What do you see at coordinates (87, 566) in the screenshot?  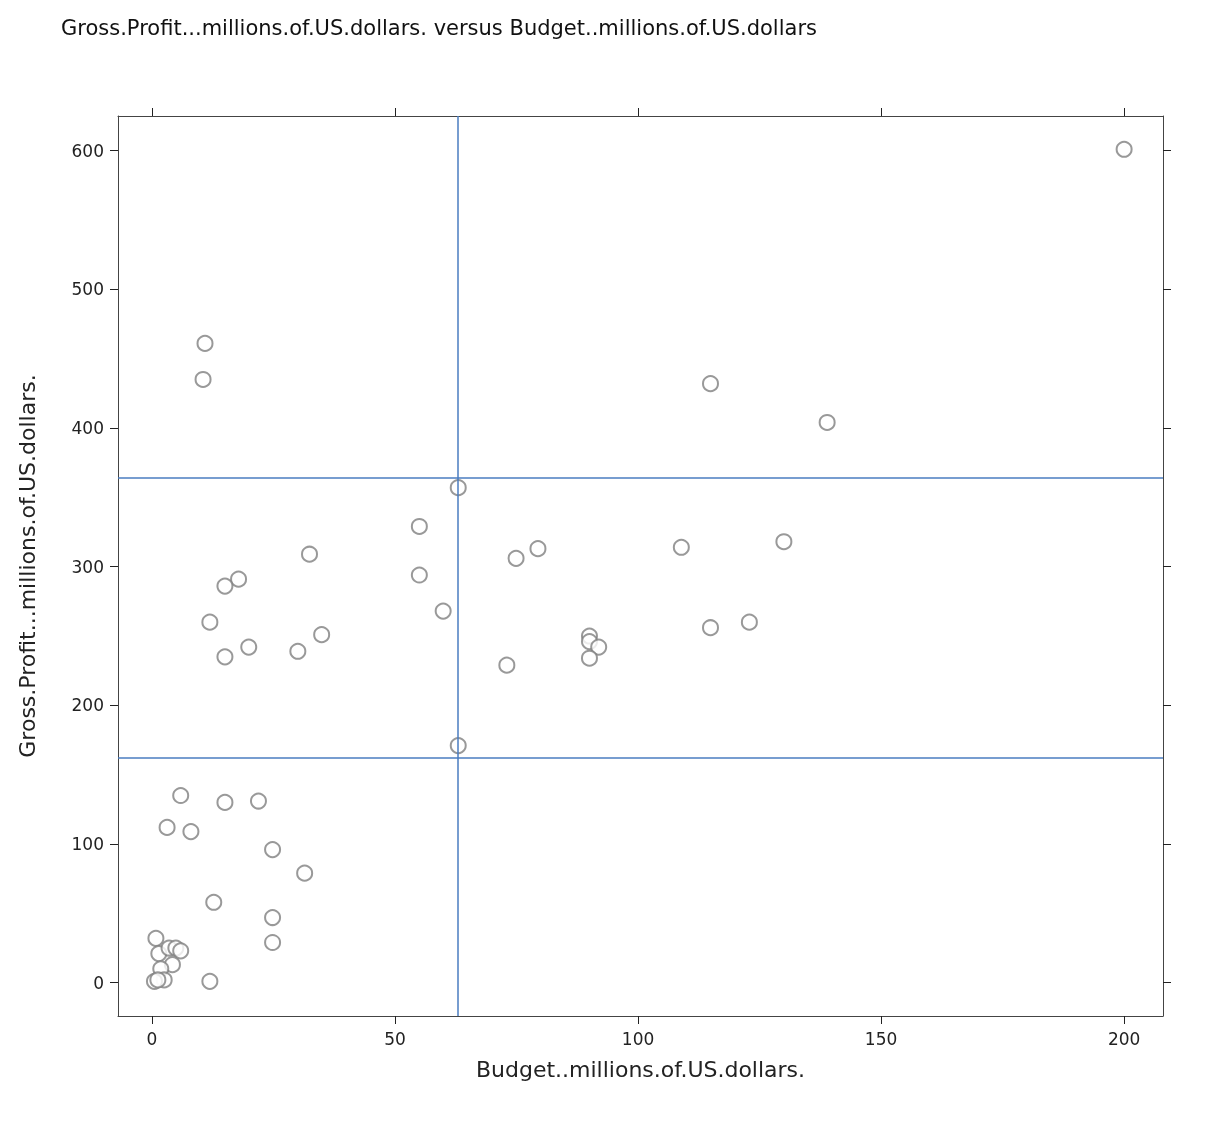 I see `y-tick-label: 300` at bounding box center [87, 566].